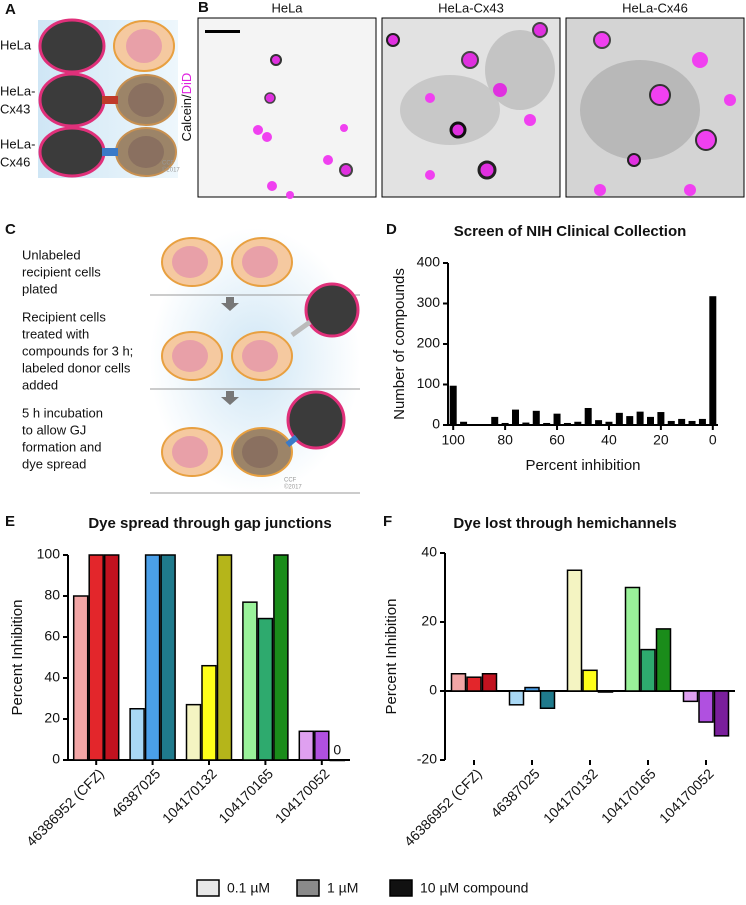 The width and height of the screenshot is (746, 905). I want to click on step-text: to allow GJ, so click(54, 429).